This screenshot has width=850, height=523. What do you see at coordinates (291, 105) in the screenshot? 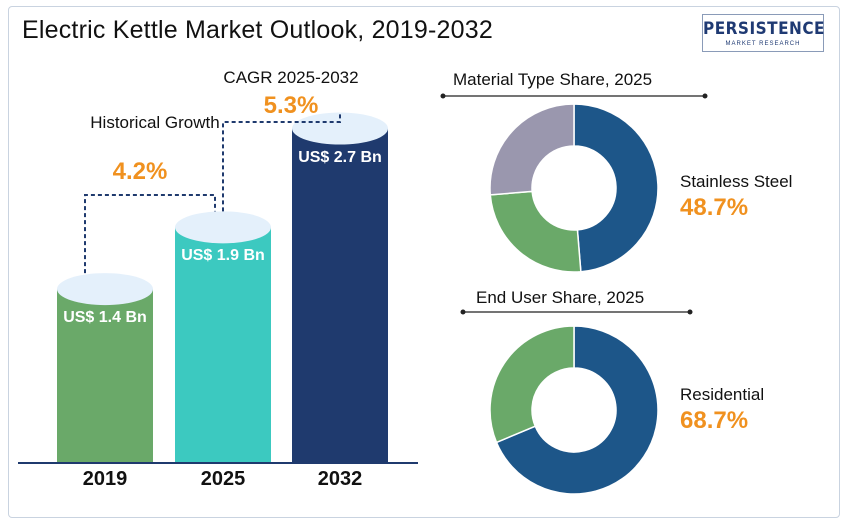
I see `cagr-value: 5.3%` at bounding box center [291, 105].